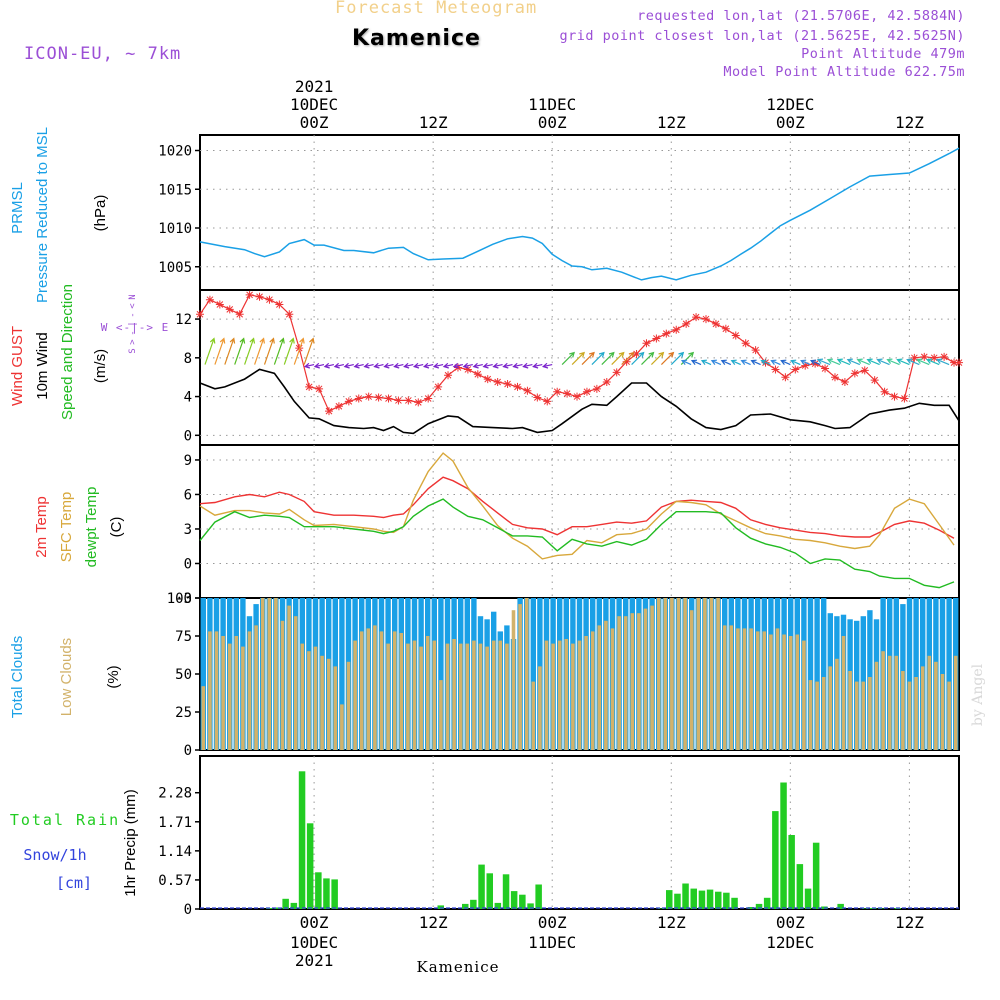  What do you see at coordinates (175, 794) in the screenshot?
I see `precip-ytick-label: 2.28` at bounding box center [175, 794].